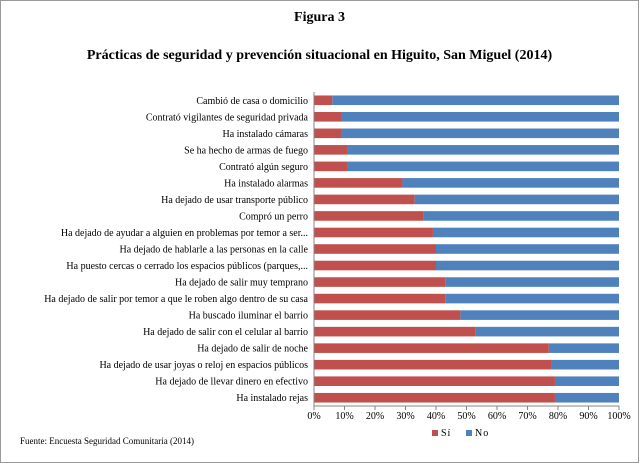 The height and width of the screenshot is (463, 639). What do you see at coordinates (313, 416) in the screenshot?
I see `x-tick-label-0: 0%` at bounding box center [313, 416].